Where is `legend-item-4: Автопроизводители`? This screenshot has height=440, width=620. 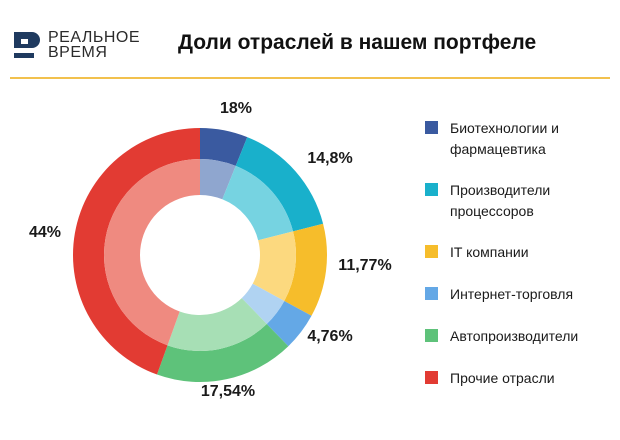
legend-item-4: Автопроизводители is located at coordinates (517, 336).